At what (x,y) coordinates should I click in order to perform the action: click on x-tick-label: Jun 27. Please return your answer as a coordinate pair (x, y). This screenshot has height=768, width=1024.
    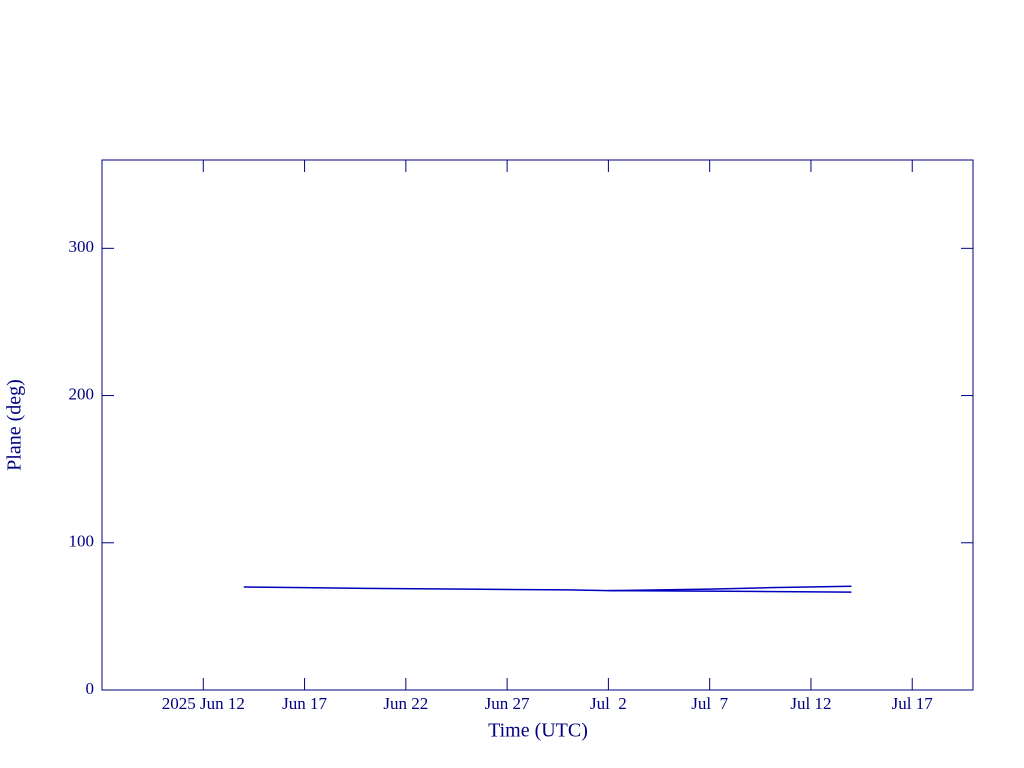
    Looking at the image, I should click on (507, 703).